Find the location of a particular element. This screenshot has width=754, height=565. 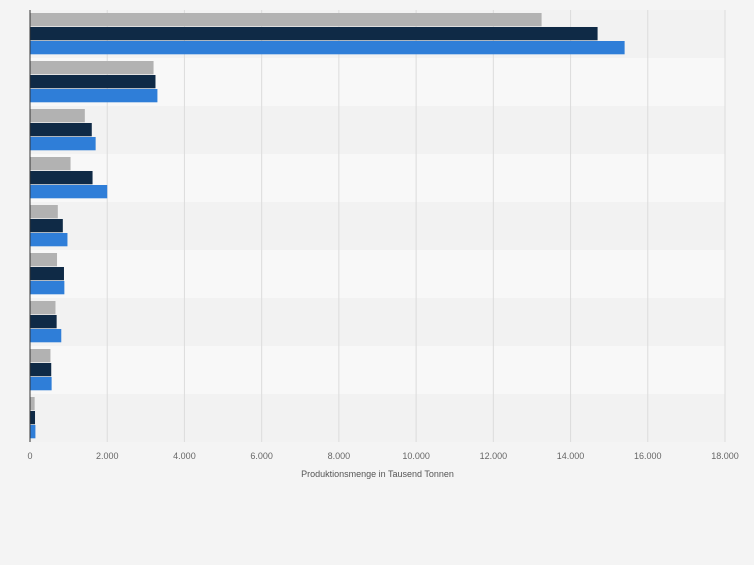

x-tick-label: 12.000 is located at coordinates (494, 456).